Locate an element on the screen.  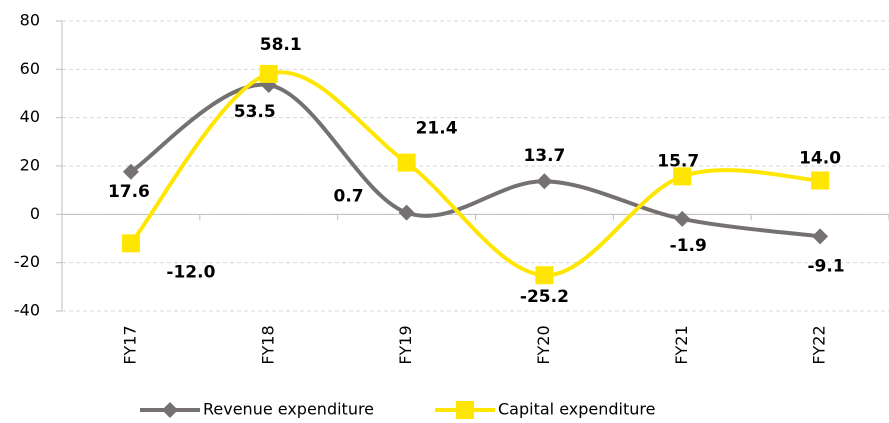
x-tick-label: FY17 is located at coordinates (129, 344).